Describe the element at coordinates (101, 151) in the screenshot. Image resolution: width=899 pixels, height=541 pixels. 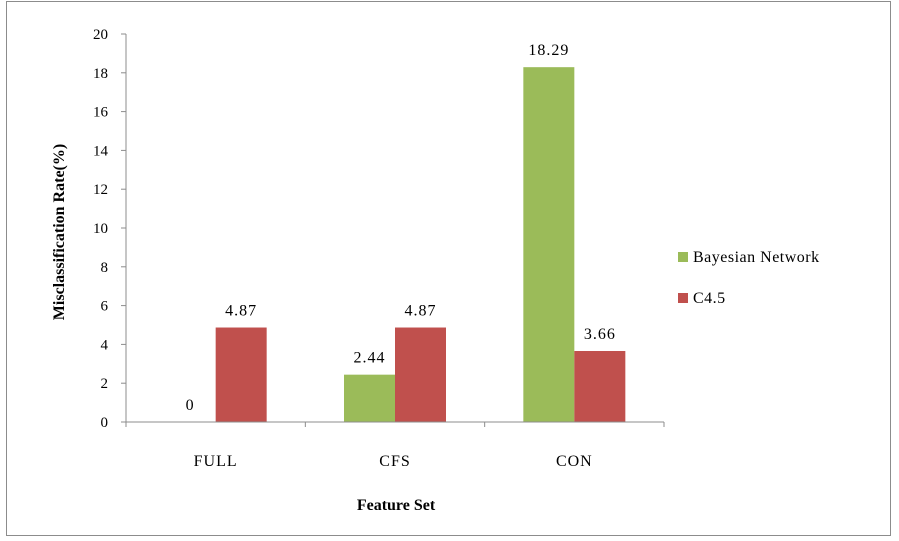
I see `y-tick-label: 14` at that location.